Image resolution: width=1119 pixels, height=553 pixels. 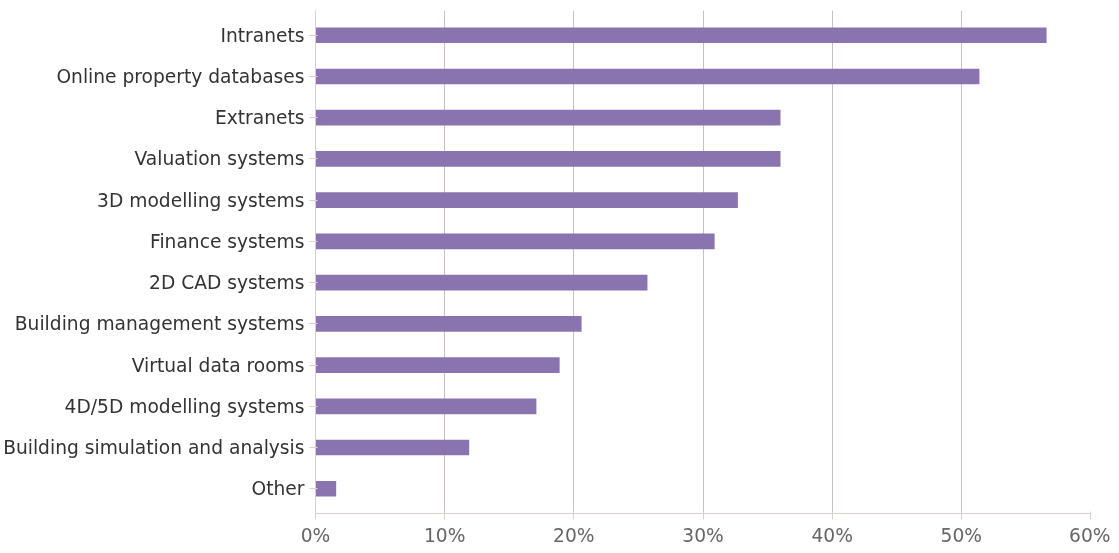 What do you see at coordinates (961, 535) in the screenshot?
I see `x-tick-label: 50%` at bounding box center [961, 535].